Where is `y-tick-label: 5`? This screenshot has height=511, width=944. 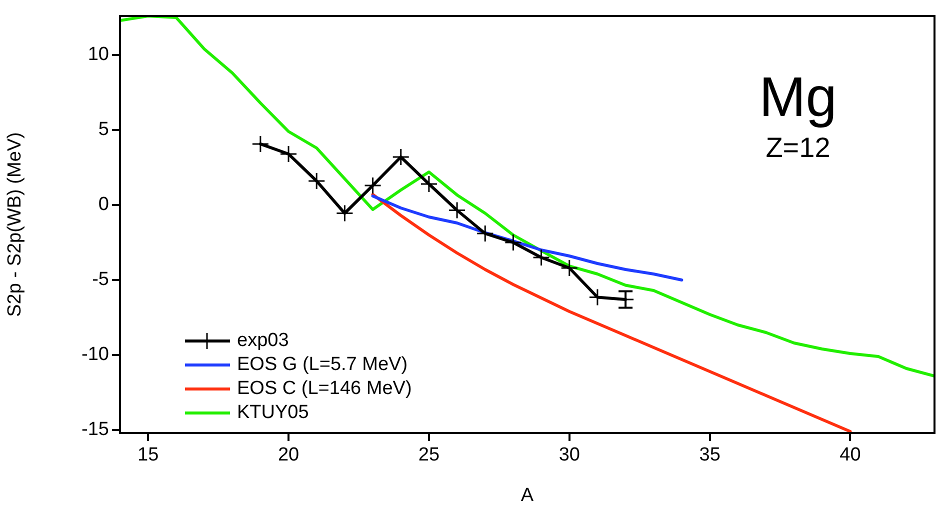
y-tick-label: 5 is located at coordinates (103, 129).